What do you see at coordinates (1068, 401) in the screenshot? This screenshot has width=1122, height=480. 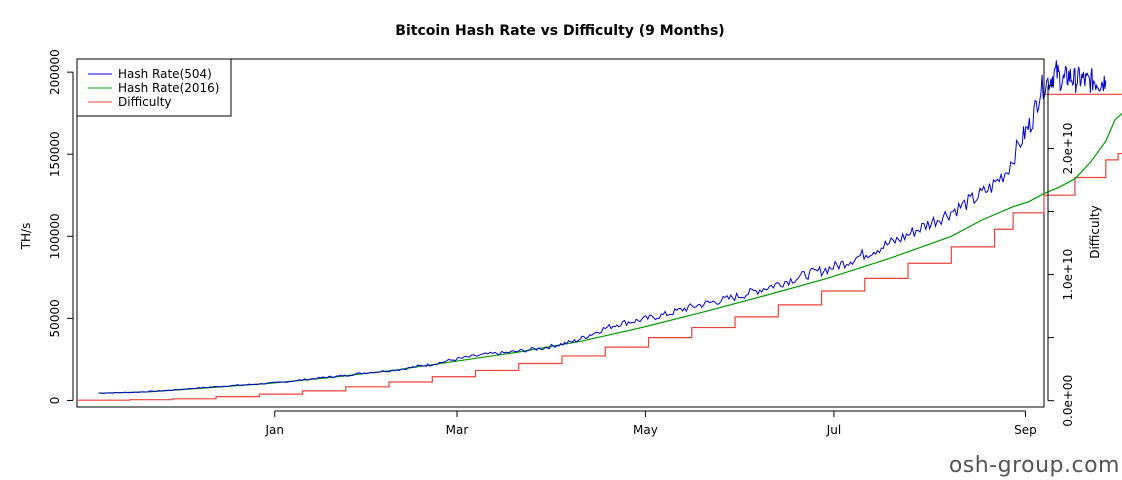 I see `y-right-tick-label: 0.0e+00` at bounding box center [1068, 401].